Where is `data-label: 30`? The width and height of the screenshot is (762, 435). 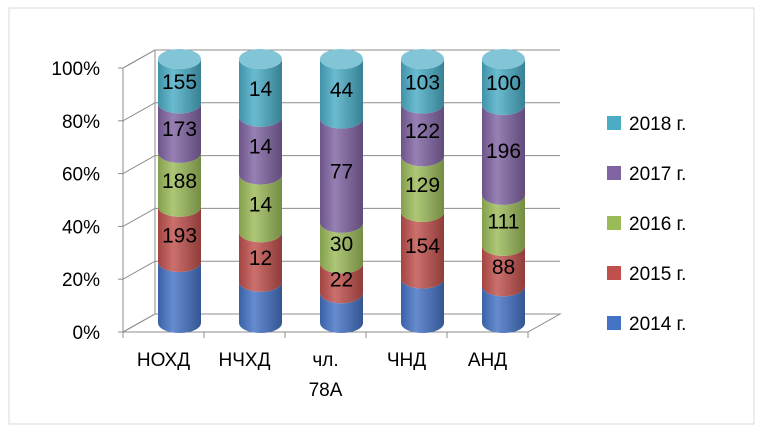 data-label: 30 is located at coordinates (341, 244).